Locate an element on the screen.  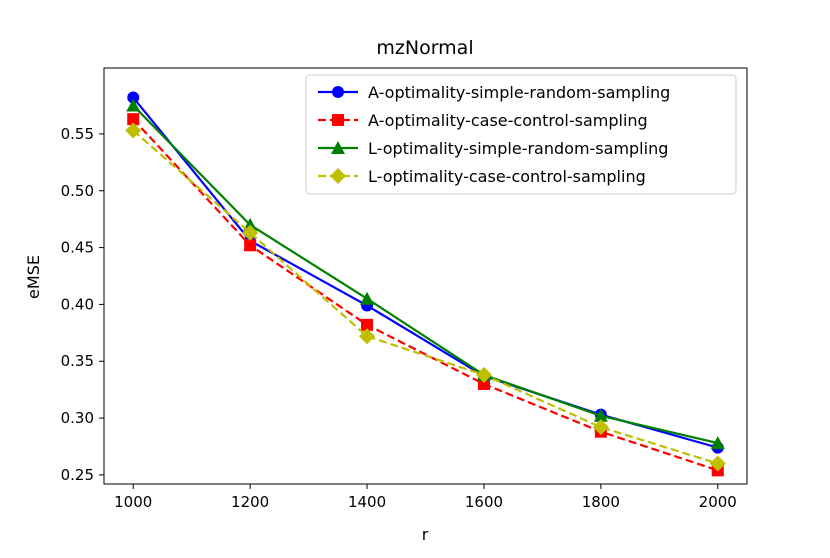
y-axis-label: eMSE is located at coordinates (33, 277).